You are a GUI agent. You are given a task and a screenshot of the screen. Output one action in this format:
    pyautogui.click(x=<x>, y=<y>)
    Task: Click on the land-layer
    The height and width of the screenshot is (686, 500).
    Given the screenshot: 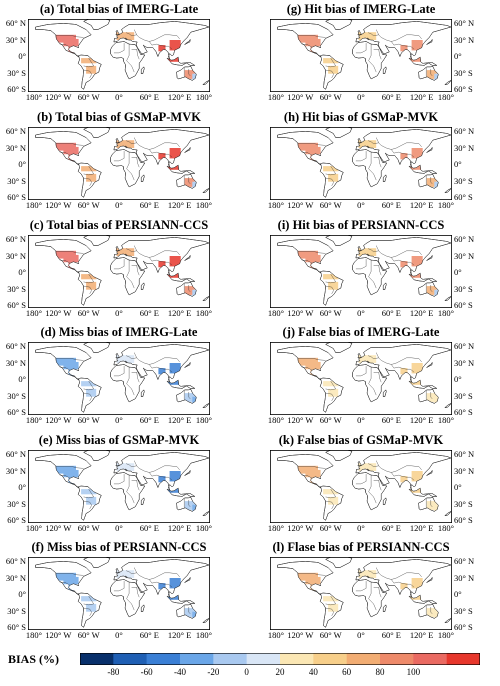 What is the action you would take?
    pyautogui.click(x=364, y=592)
    